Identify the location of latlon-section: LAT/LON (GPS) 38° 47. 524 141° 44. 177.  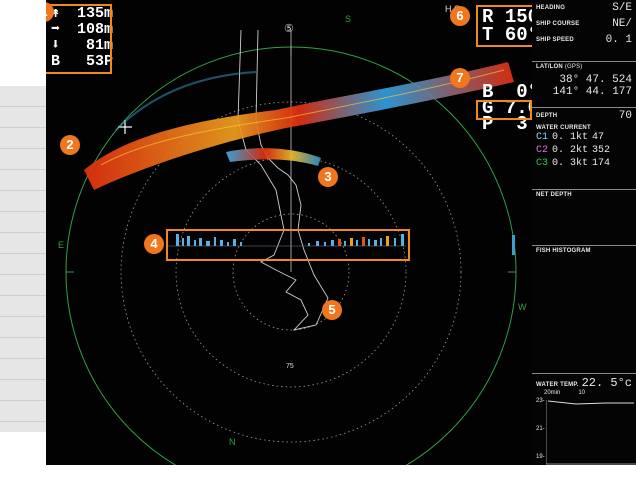
(584, 85).